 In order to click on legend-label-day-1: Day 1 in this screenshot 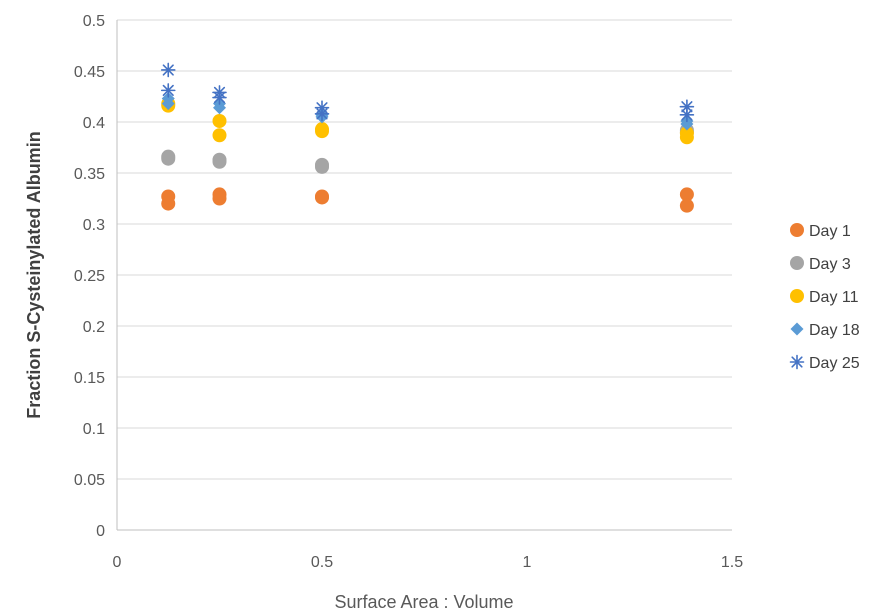, I will do `click(830, 231)`.